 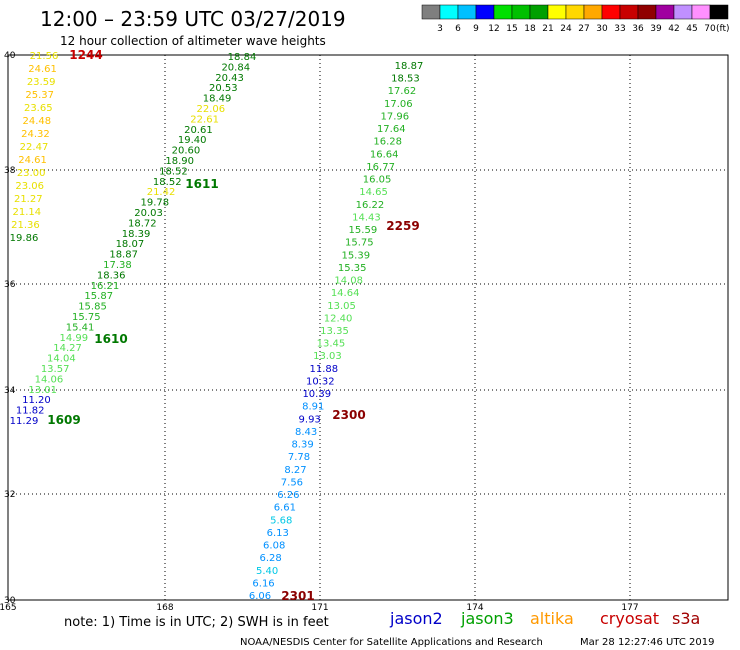 What do you see at coordinates (192, 140) in the screenshot?
I see `wave-height-value: 19.40` at bounding box center [192, 140].